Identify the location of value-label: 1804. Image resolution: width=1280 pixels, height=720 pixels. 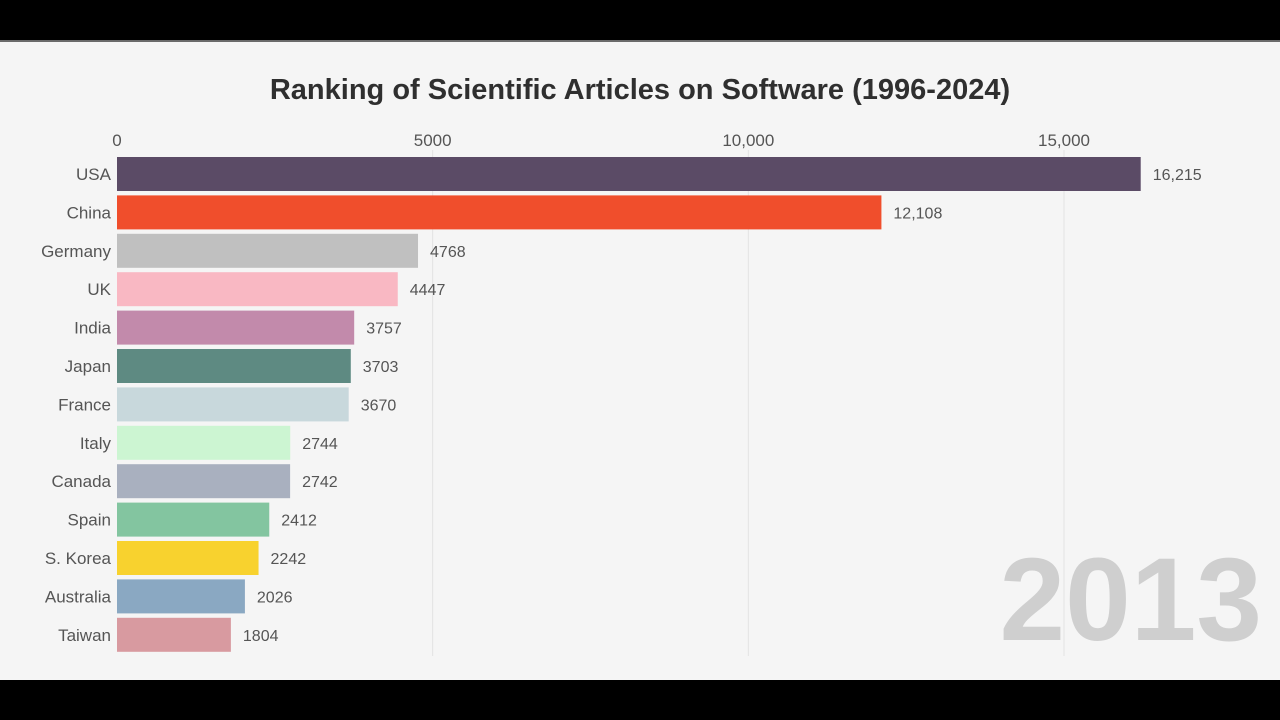
(261, 636).